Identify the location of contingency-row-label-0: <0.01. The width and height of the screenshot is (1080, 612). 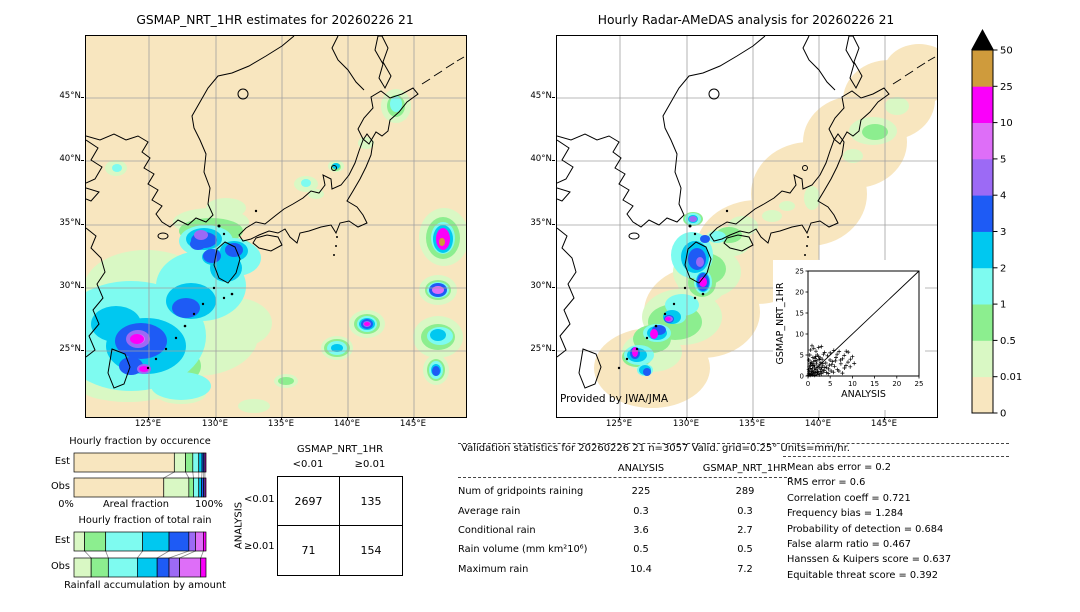
(259, 499).